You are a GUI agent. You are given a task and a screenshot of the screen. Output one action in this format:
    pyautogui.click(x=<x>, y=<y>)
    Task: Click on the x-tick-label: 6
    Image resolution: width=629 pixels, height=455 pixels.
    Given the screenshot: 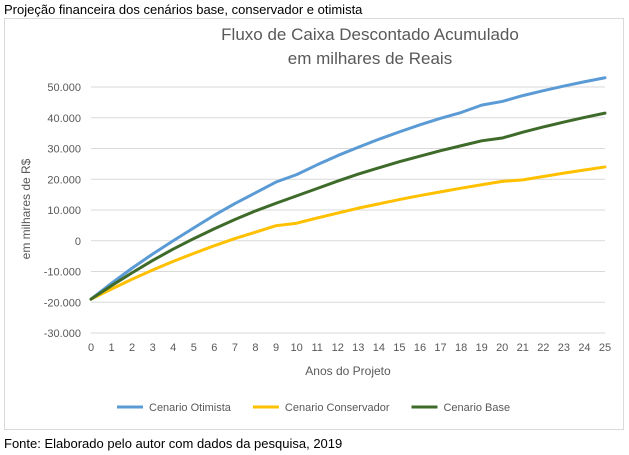 What is the action you would take?
    pyautogui.click(x=214, y=348)
    